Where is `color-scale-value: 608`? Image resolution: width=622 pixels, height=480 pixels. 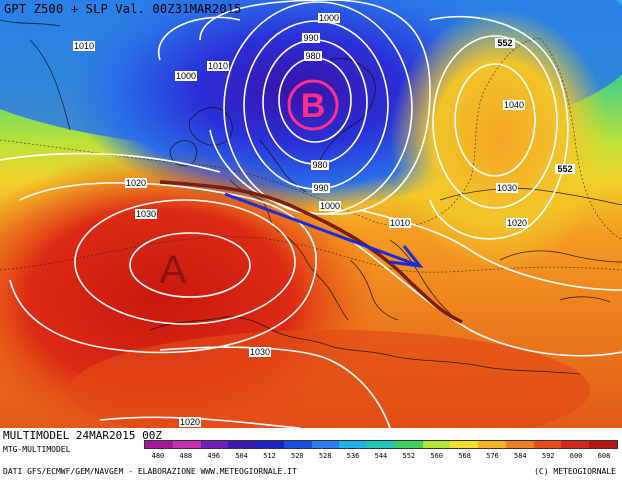 color-scale-value: 608 is located at coordinates (604, 456).